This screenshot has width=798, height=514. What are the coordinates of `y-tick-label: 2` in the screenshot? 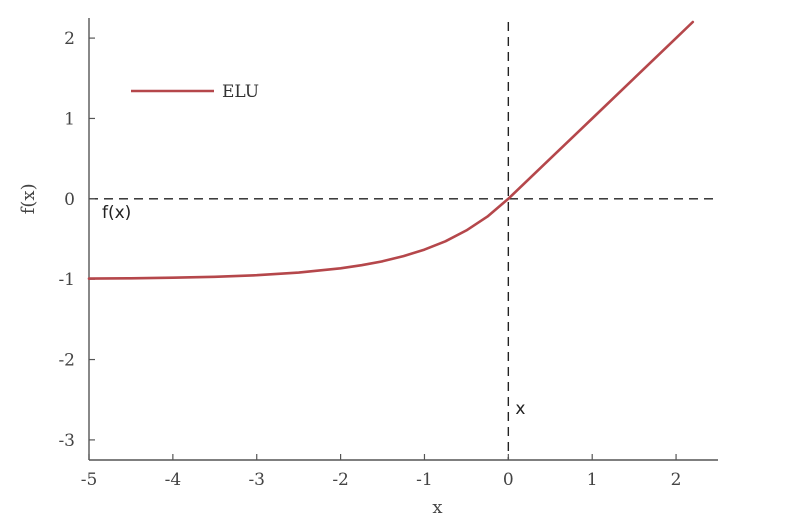 It's located at (69, 39).